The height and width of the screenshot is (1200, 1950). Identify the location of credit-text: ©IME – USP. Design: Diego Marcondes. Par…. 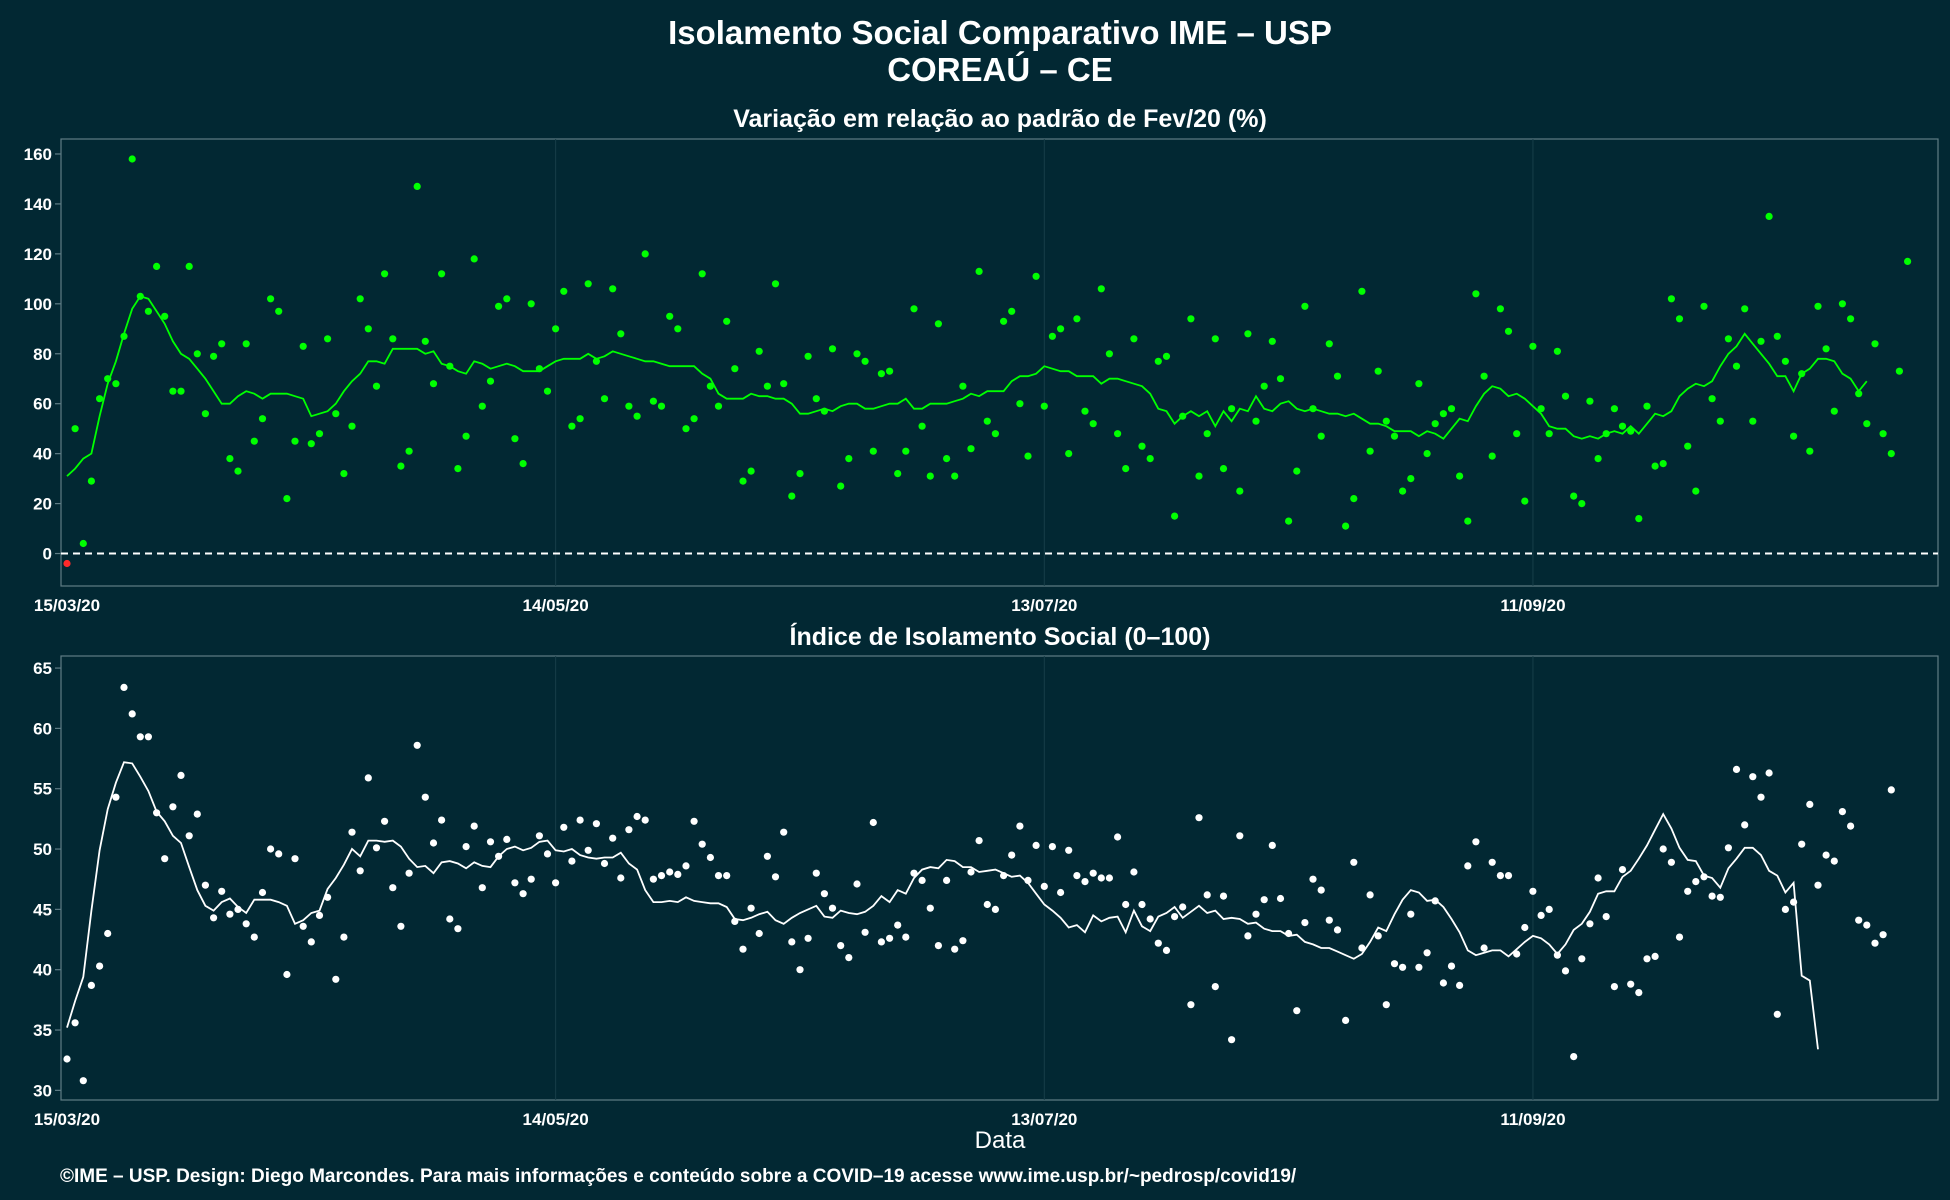
(678, 1176).